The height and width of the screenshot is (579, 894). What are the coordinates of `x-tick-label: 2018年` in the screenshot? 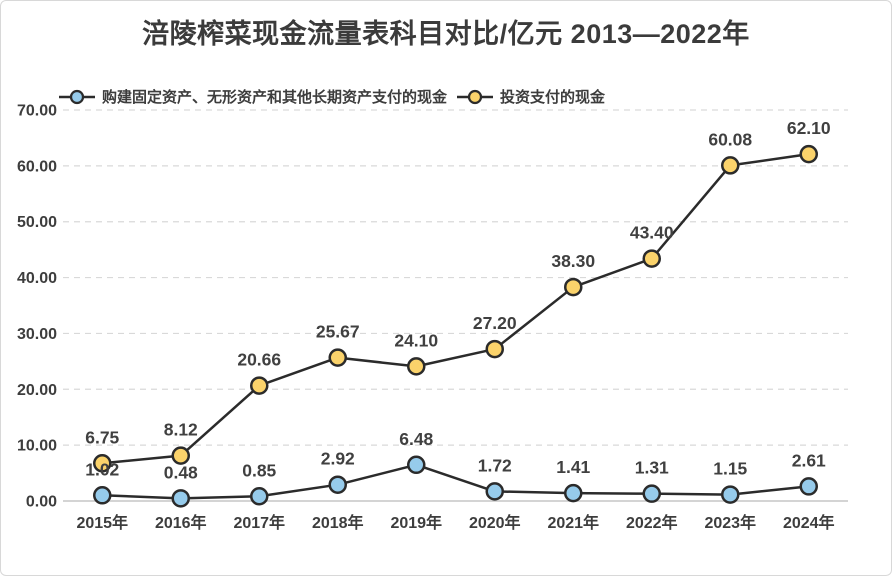 It's located at (338, 522).